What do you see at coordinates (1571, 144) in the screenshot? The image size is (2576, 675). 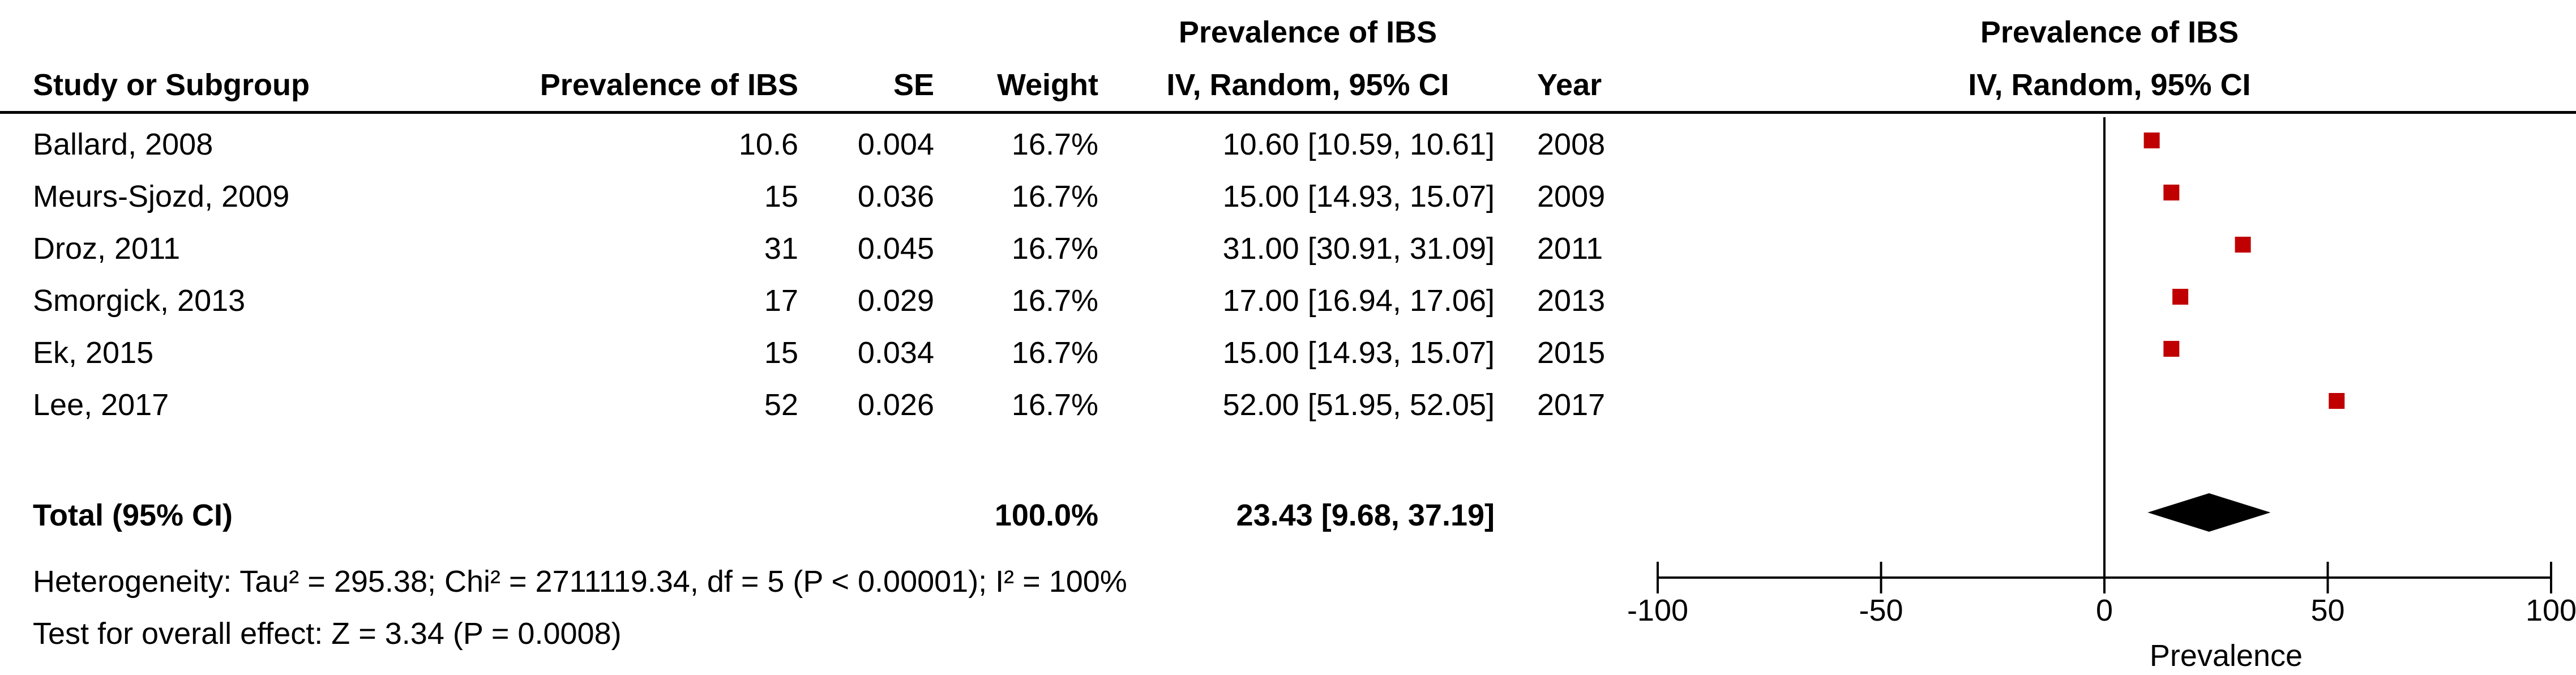 I see `year-value: 2008` at bounding box center [1571, 144].